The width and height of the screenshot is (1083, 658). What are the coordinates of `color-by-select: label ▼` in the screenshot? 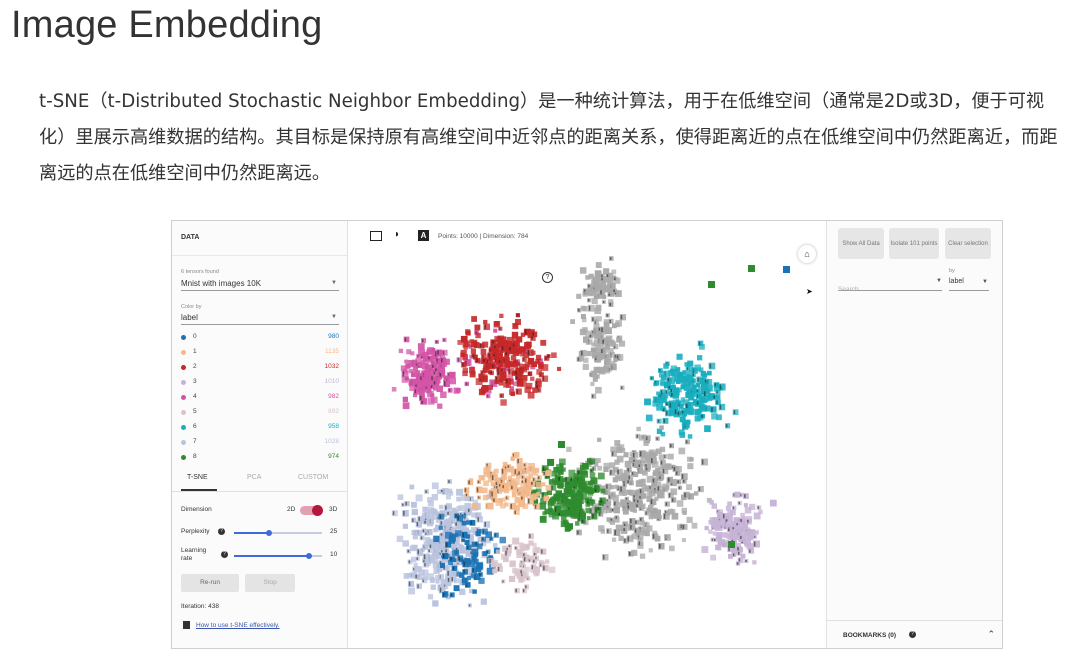 It's located at (260, 319).